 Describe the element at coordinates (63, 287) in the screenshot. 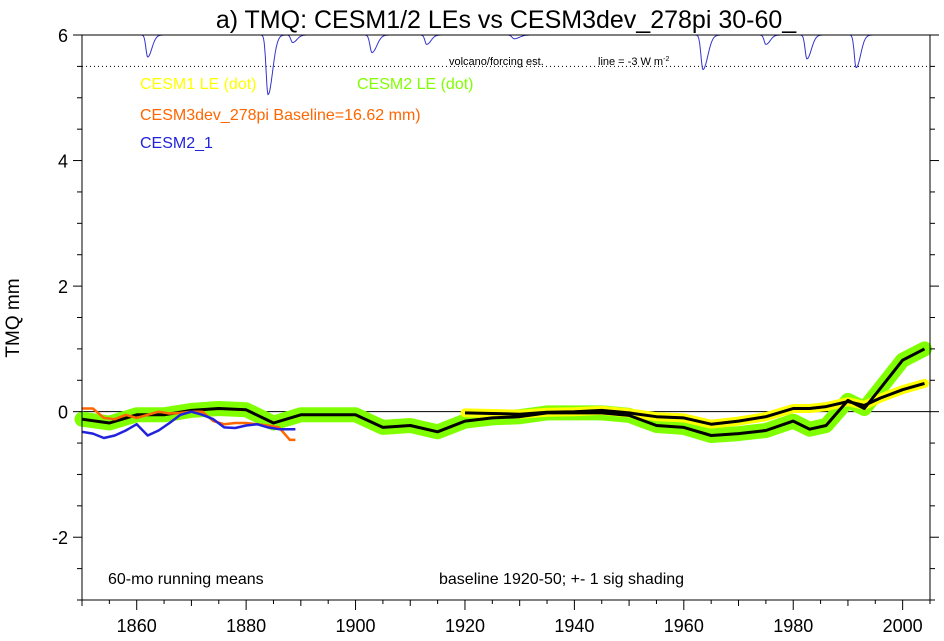

I see `y-tick-label: 2` at that location.